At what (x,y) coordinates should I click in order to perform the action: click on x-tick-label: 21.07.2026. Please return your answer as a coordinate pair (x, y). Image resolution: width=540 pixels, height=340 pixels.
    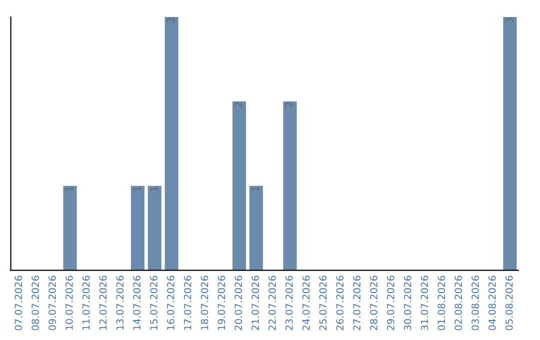
    Looking at the image, I should click on (255, 303).